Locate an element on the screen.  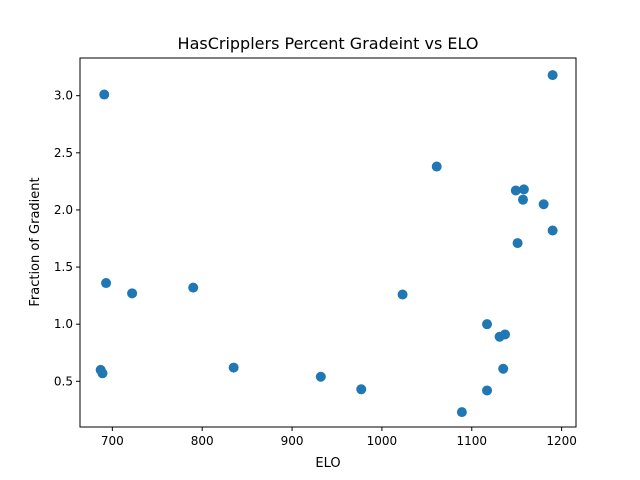
x-tick-label: 1200 is located at coordinates (561, 441).